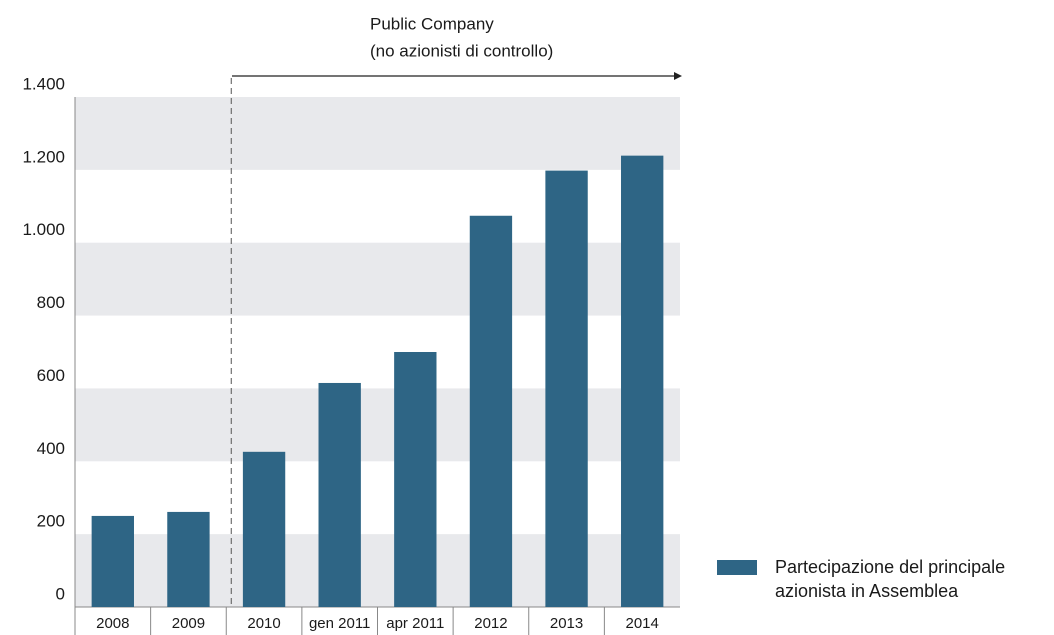 The width and height of the screenshot is (1054, 635). Describe the element at coordinates (339, 623) in the screenshot. I see `x-tick-label: gen 2011` at that location.